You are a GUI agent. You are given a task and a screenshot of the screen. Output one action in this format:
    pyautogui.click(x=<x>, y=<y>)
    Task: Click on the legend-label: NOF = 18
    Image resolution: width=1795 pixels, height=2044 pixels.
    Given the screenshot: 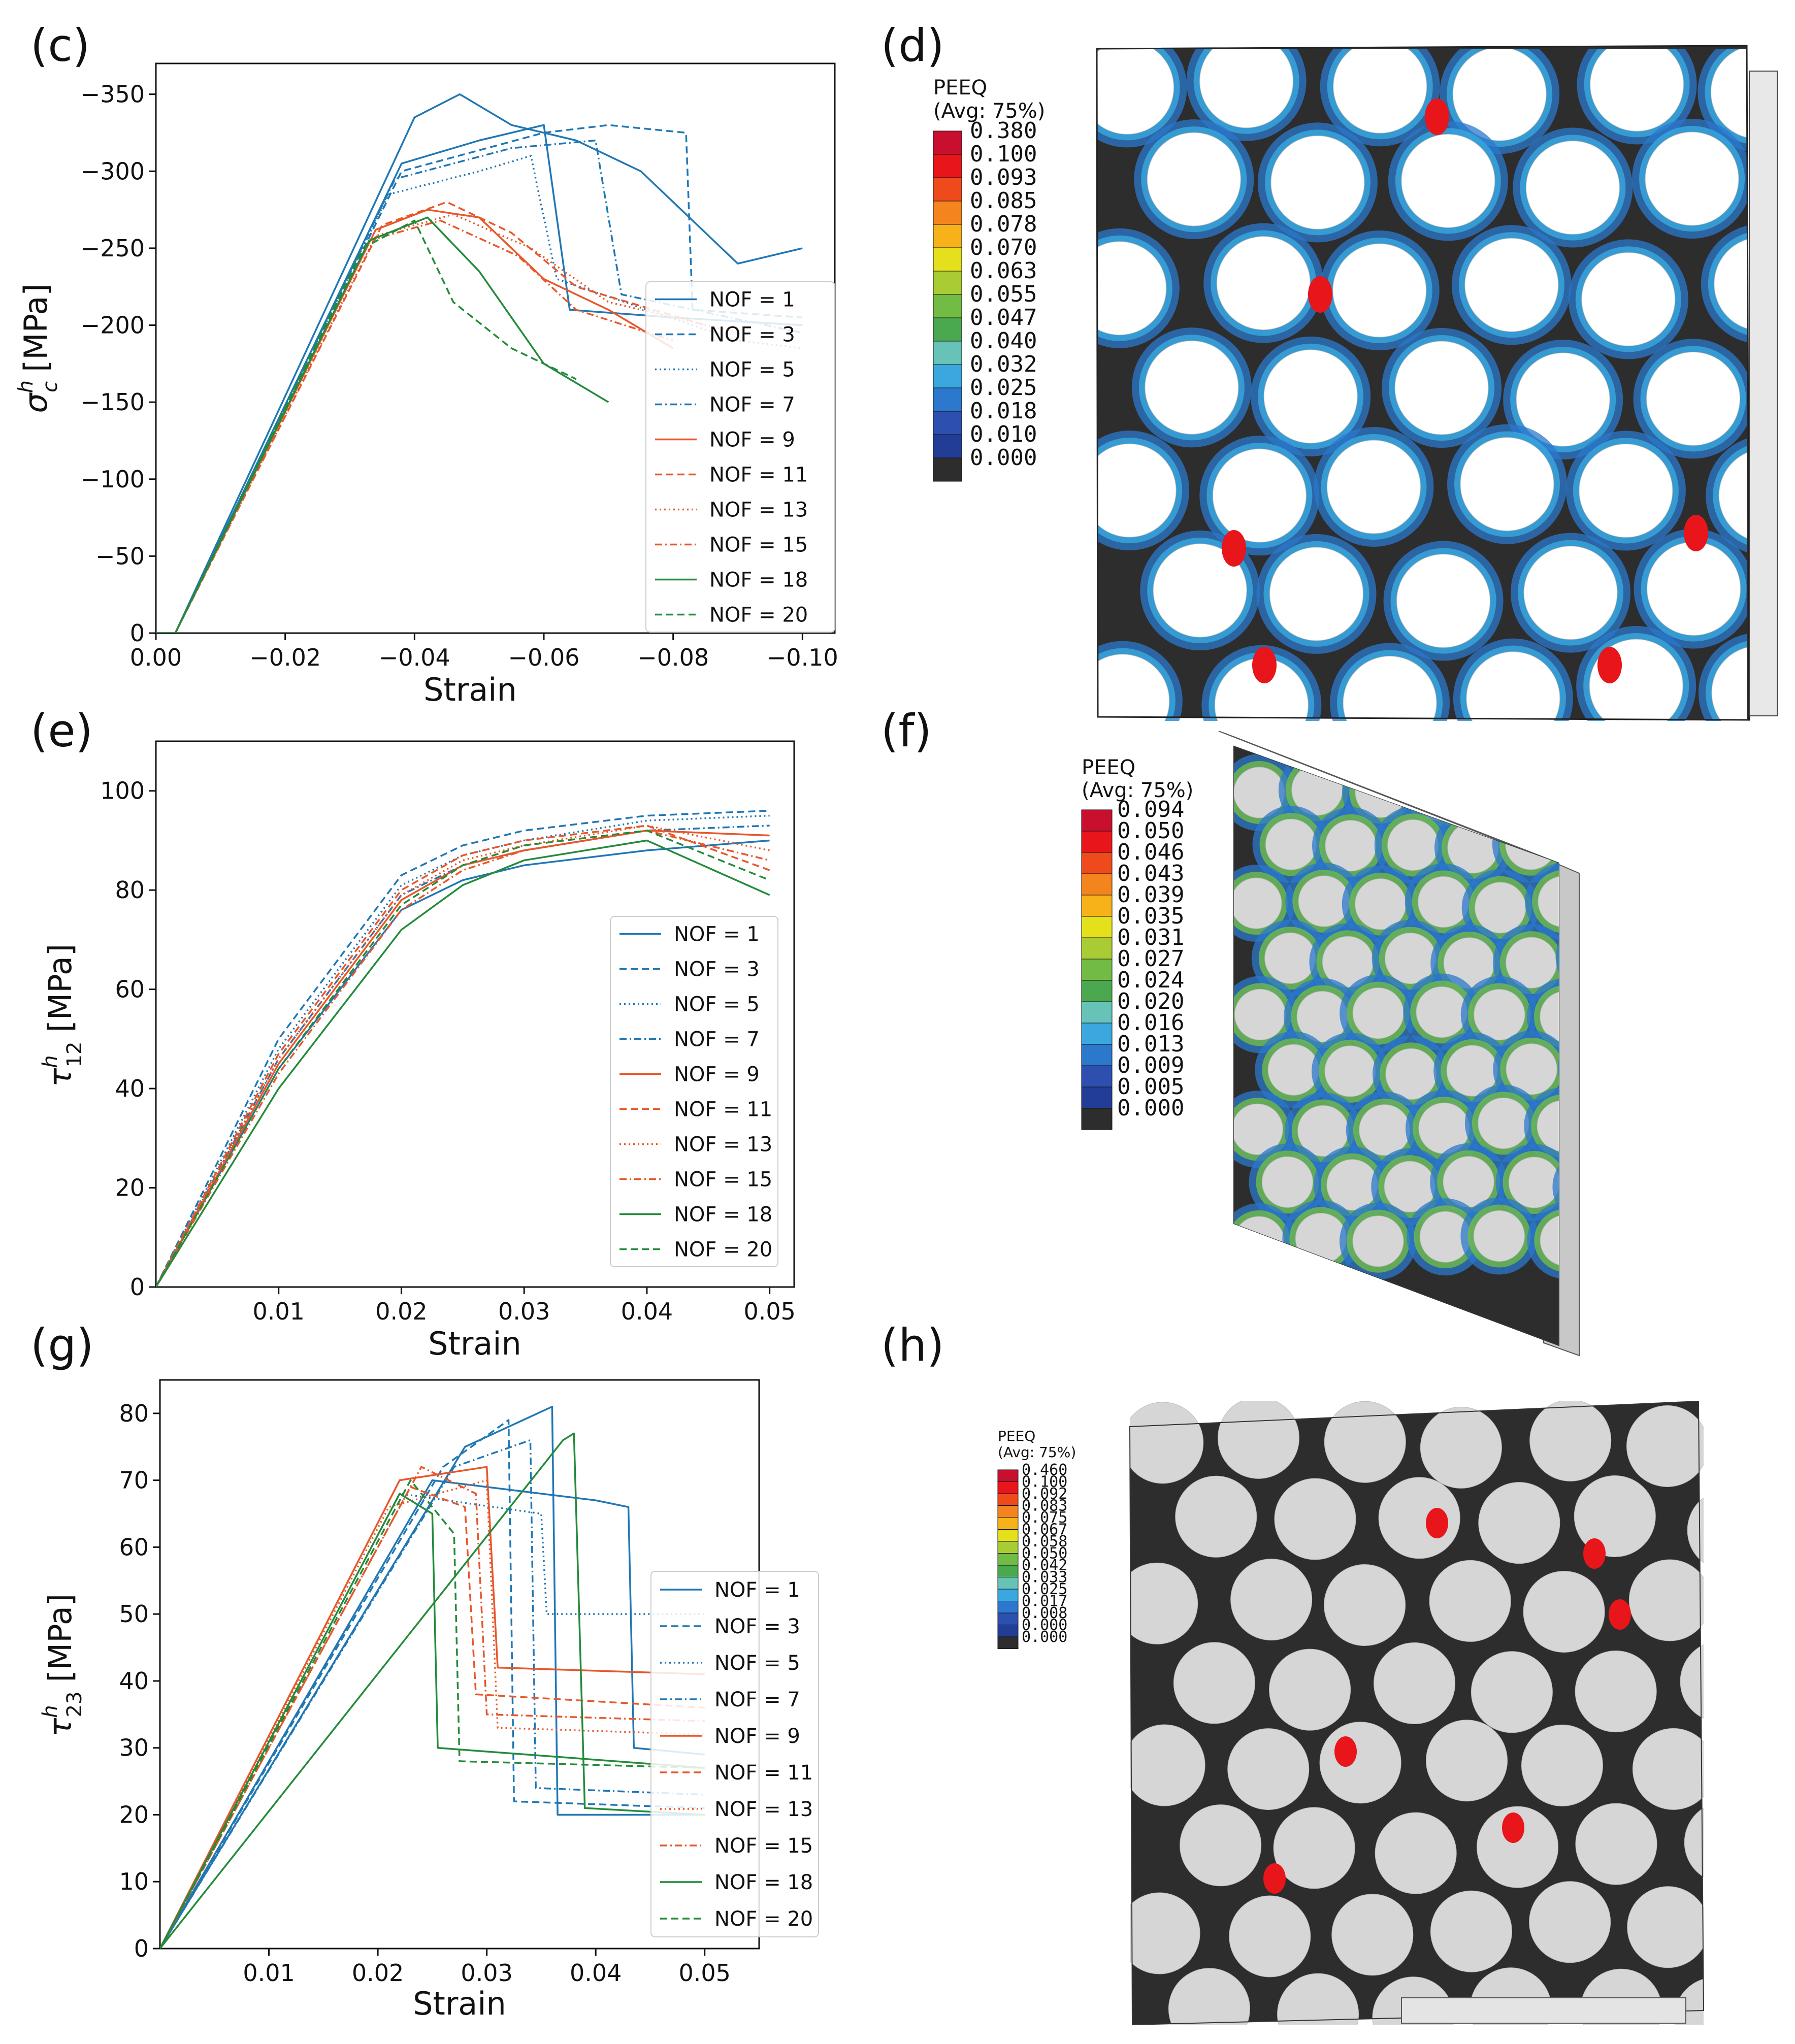 What is the action you would take?
    pyautogui.click(x=758, y=580)
    